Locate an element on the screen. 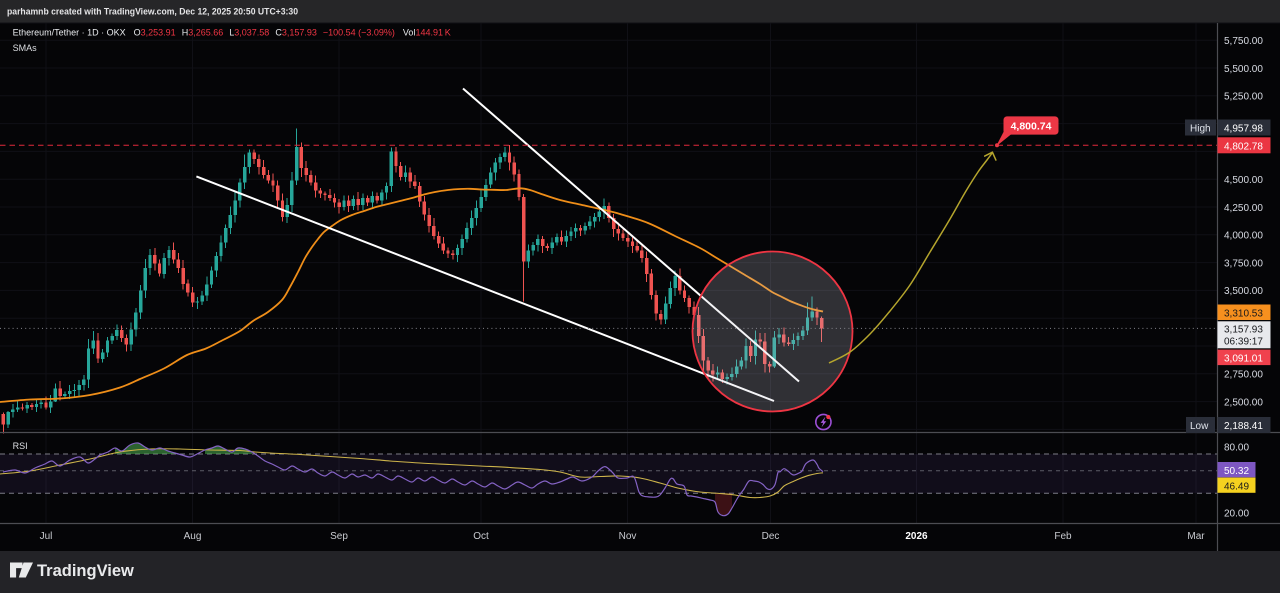 This screenshot has height=593, width=1280. svg-text: 5,250.00 is located at coordinates (1243, 97).